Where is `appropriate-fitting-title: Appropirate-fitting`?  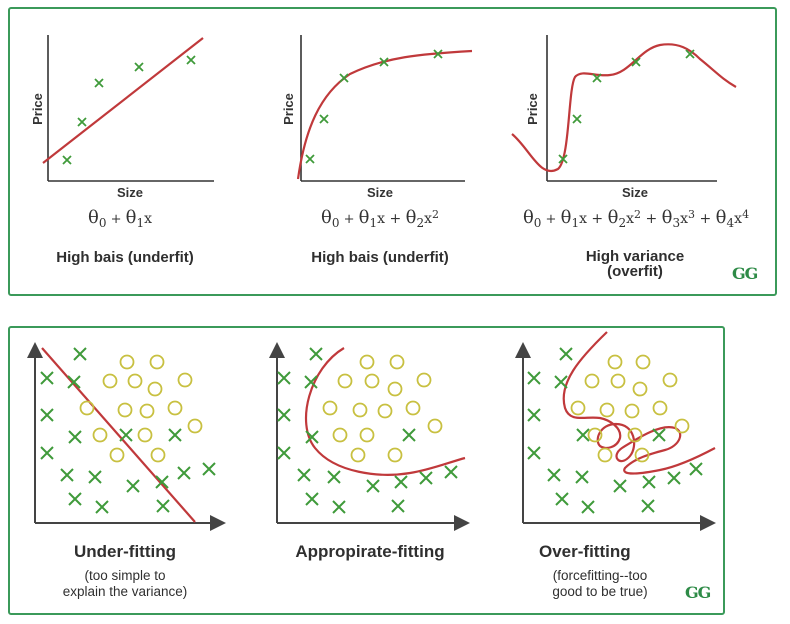
appropriate-fitting-title: Appropirate-fitting is located at coordinates (370, 551).